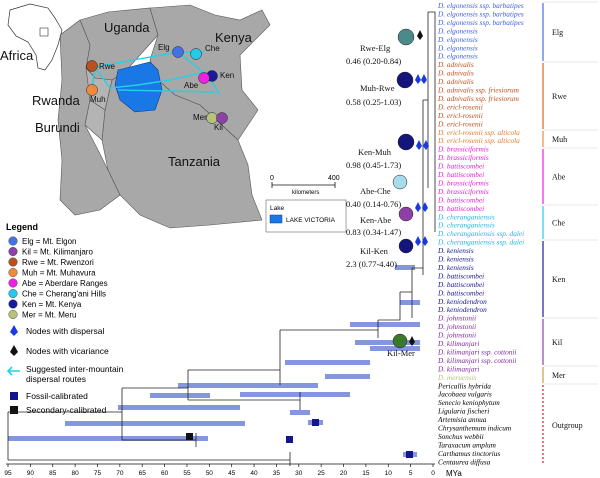  Describe the element at coordinates (35, 37) in the screenshot. I see `africa-inset-map` at that location.